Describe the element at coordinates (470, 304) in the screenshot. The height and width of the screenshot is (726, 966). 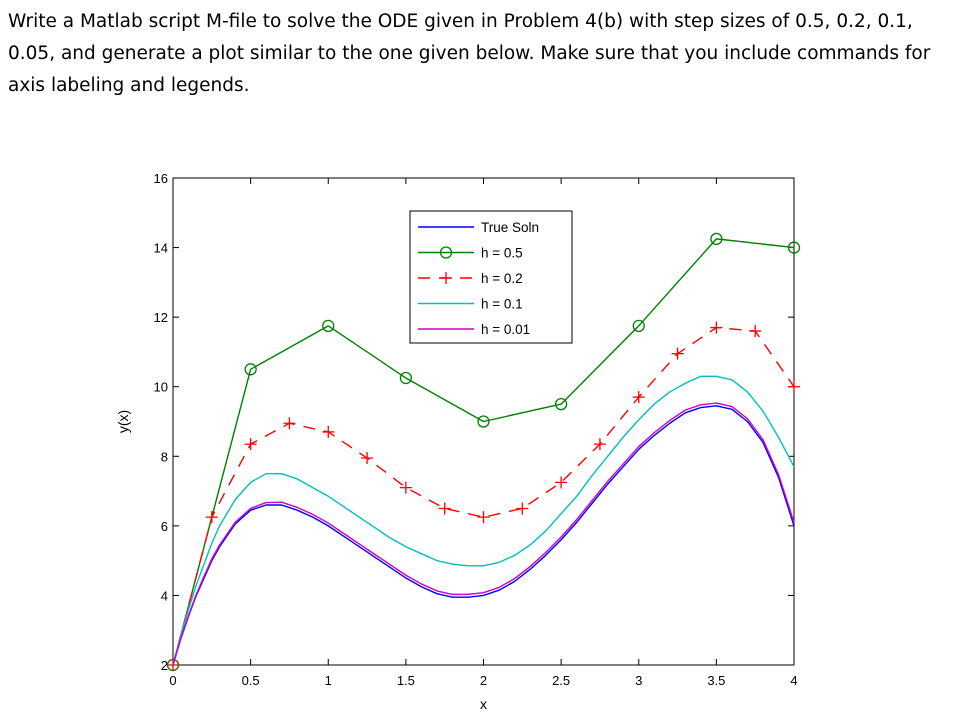
I see `legend-entry: h = 0.1` at that location.